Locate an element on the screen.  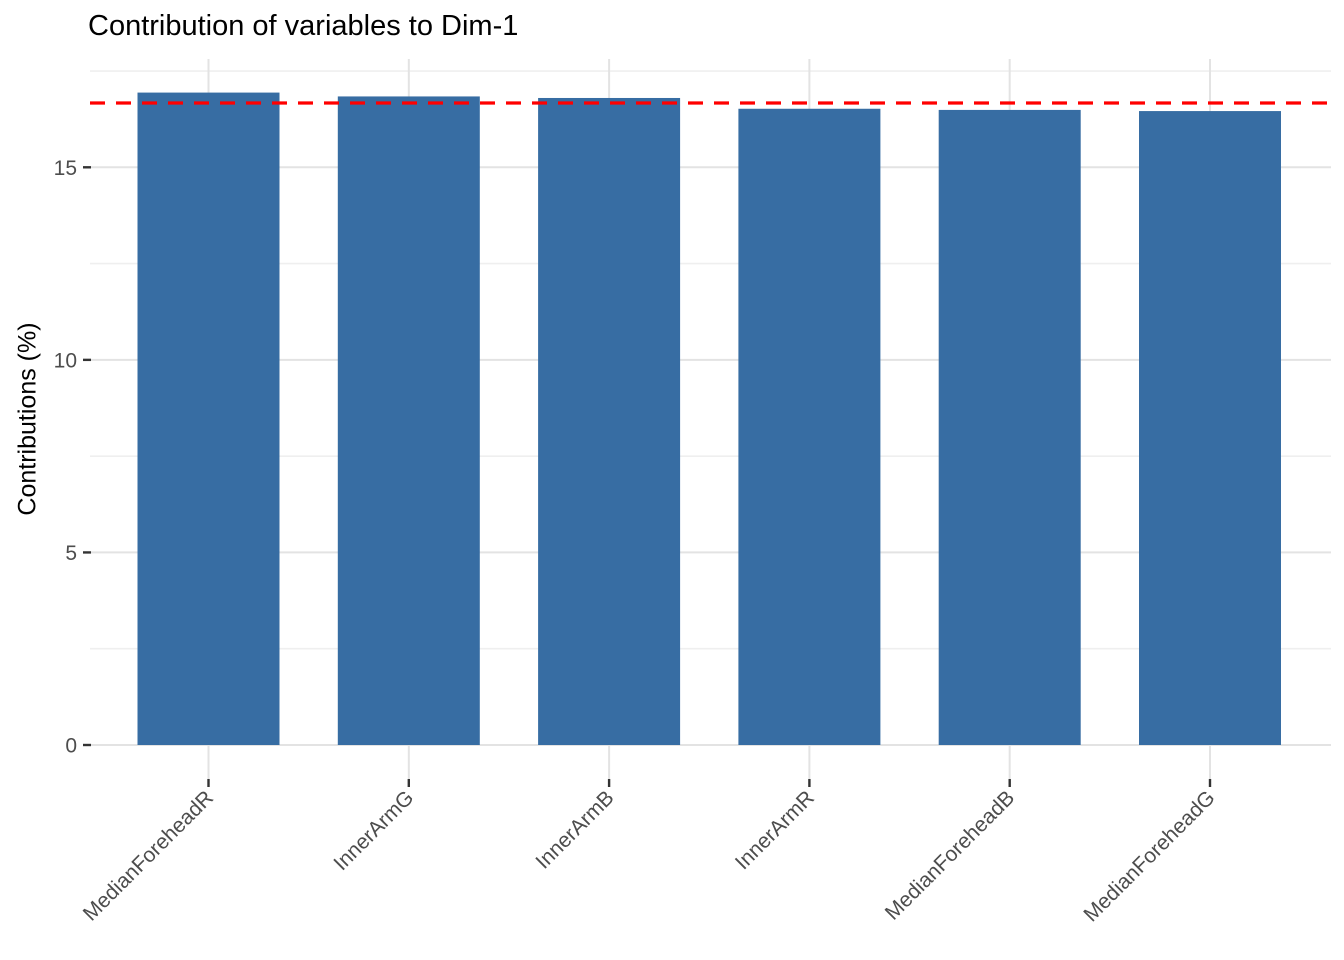
y-tick-label-10: 10 is located at coordinates (65, 360).